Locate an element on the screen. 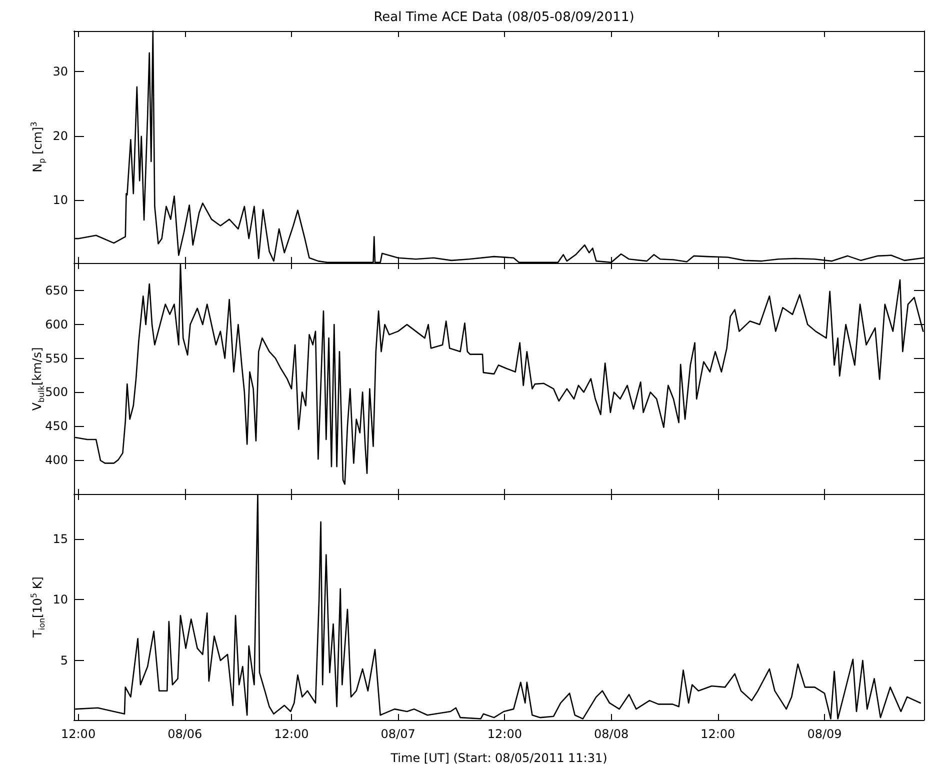 The width and height of the screenshot is (928, 769). y-tick-label: 600 is located at coordinates (56, 325).